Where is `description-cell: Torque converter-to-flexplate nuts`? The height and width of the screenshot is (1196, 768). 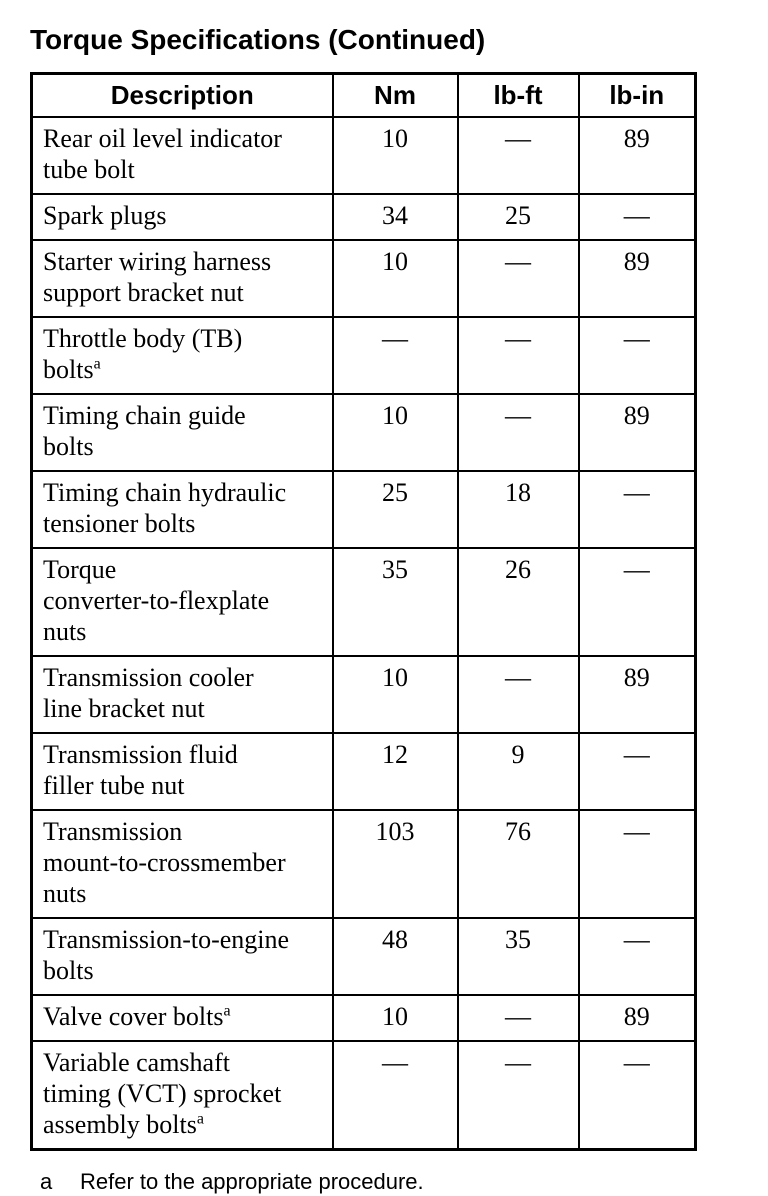
description-cell: Torque converter-to-flexplate nuts is located at coordinates (182, 602).